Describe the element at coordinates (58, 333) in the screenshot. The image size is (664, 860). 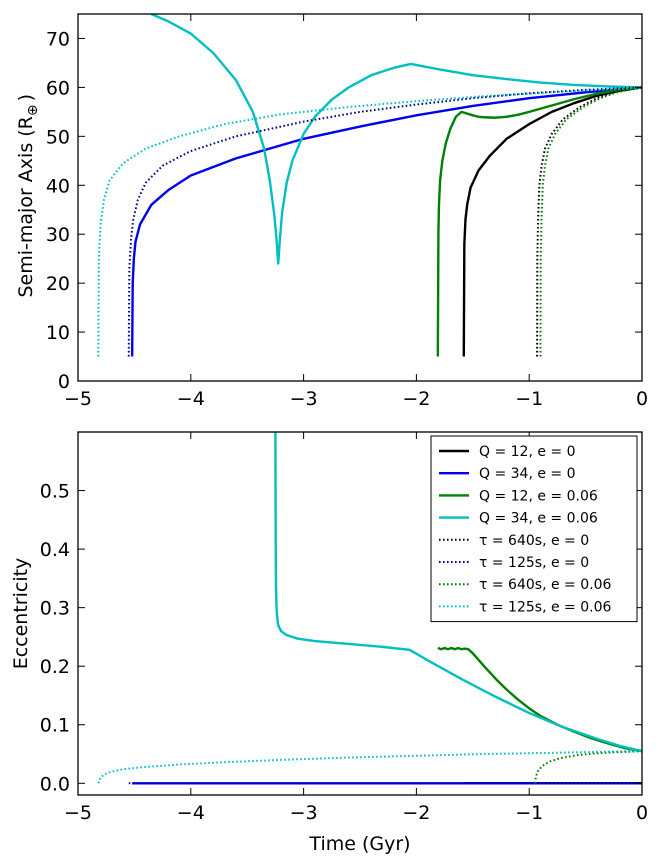
I see `y-tick-label: 10` at that location.